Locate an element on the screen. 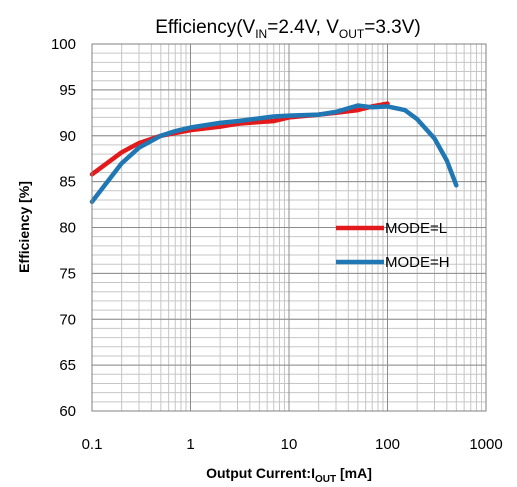  x-tick-label: 0.1 is located at coordinates (92, 444).